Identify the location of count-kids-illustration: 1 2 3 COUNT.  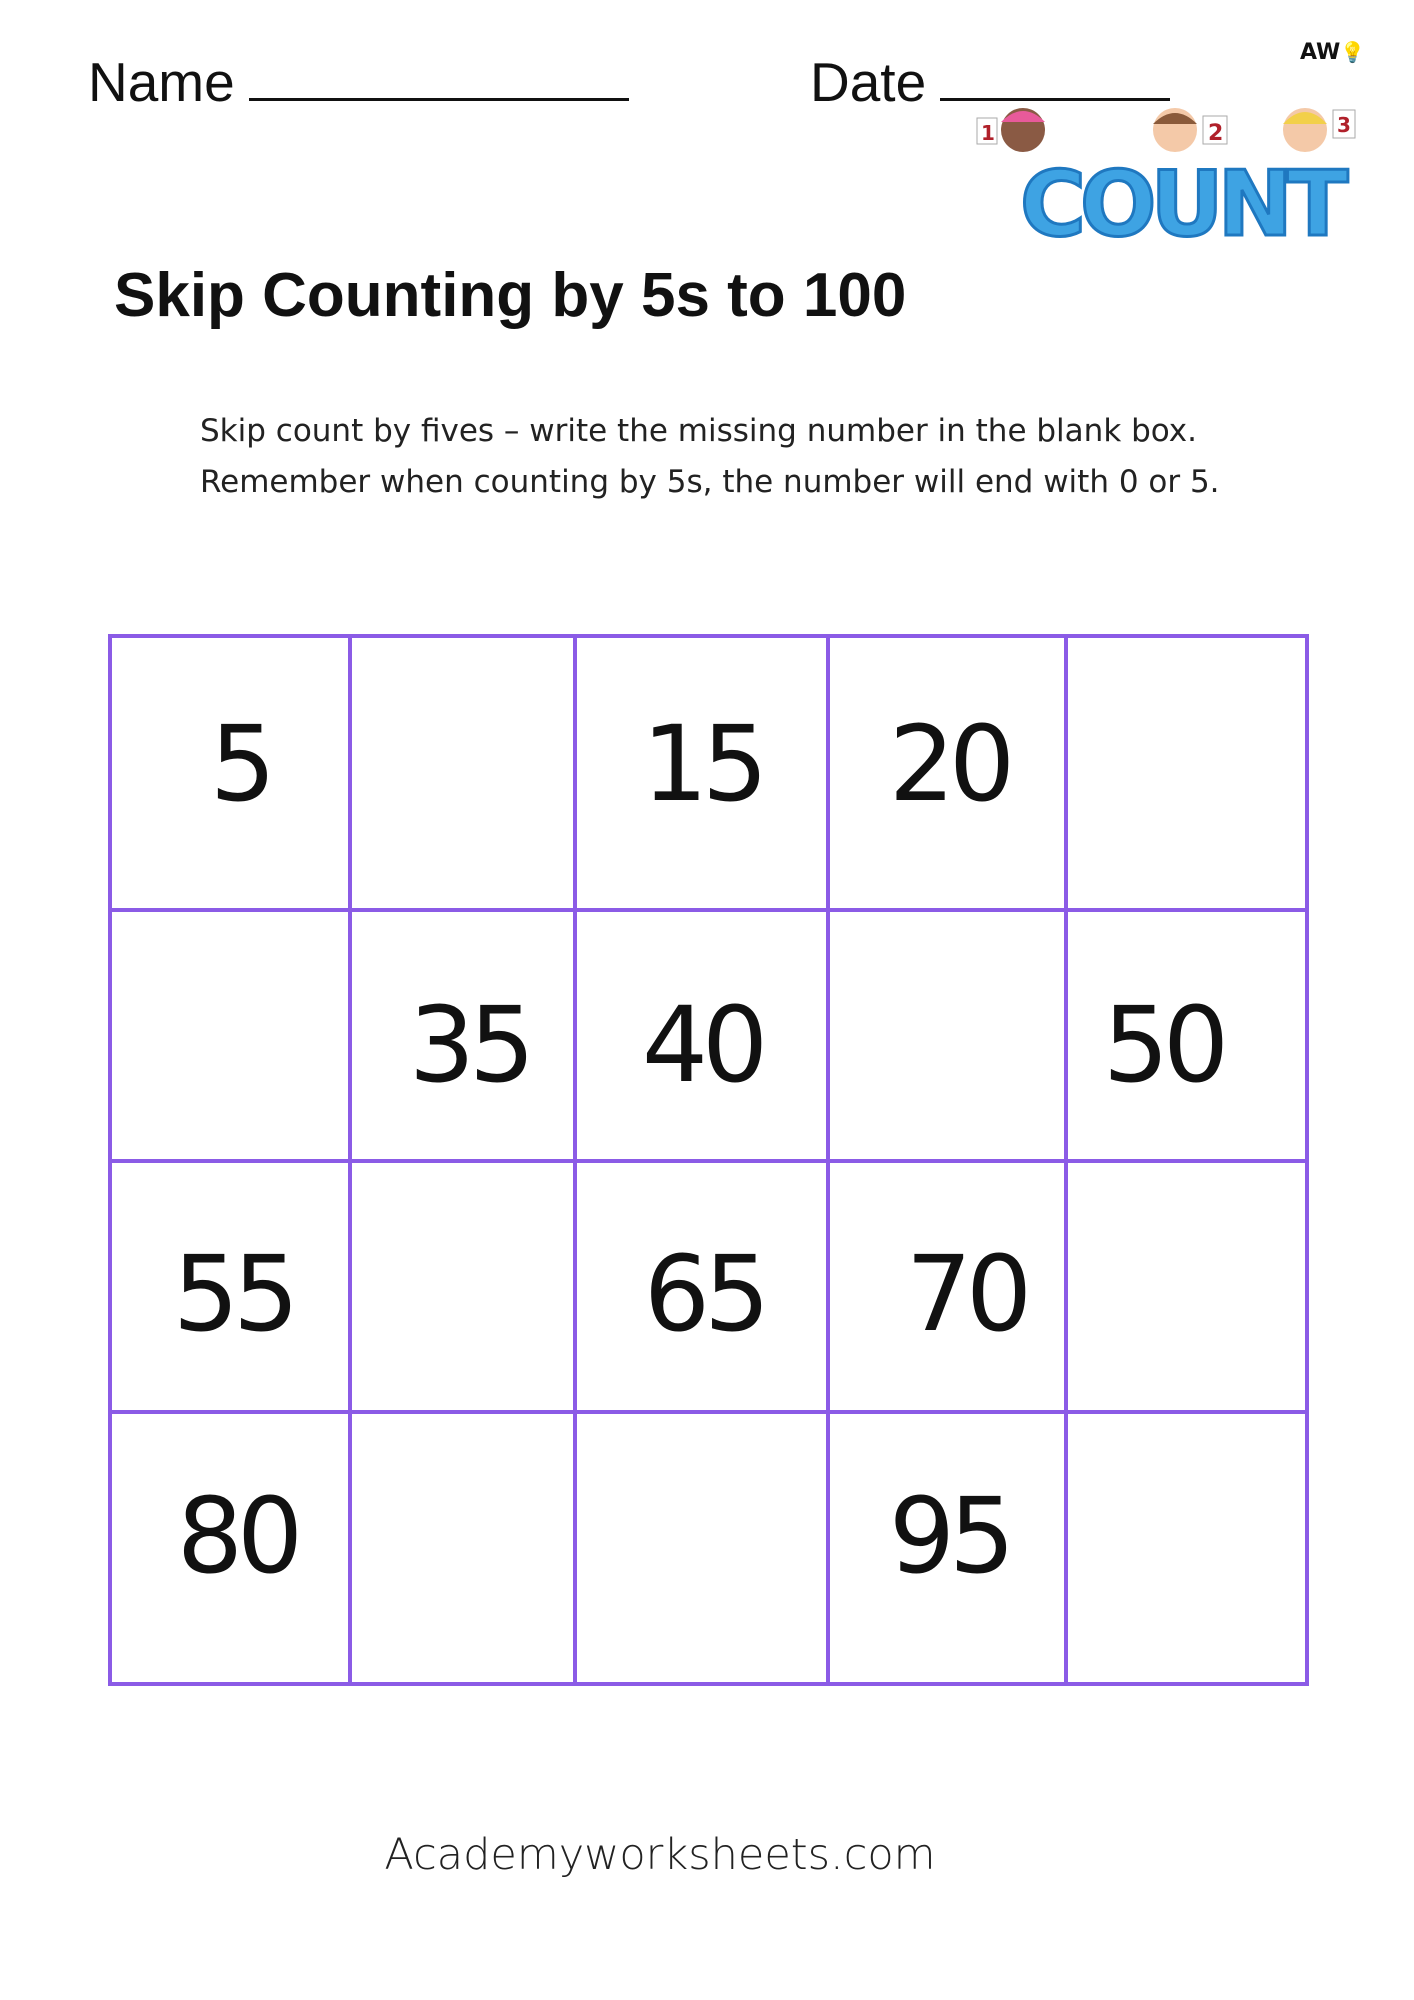
(1166, 179).